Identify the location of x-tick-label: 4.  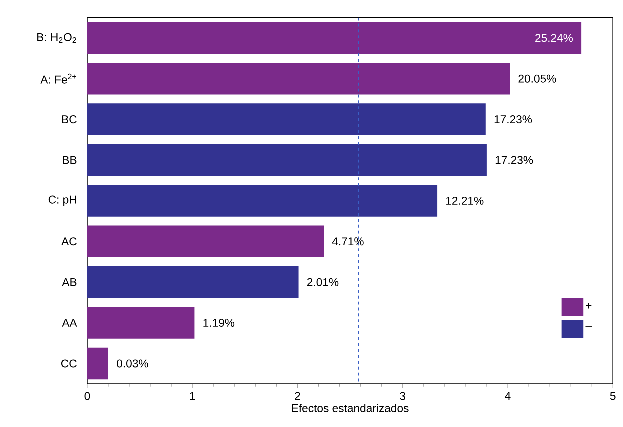
(508, 396).